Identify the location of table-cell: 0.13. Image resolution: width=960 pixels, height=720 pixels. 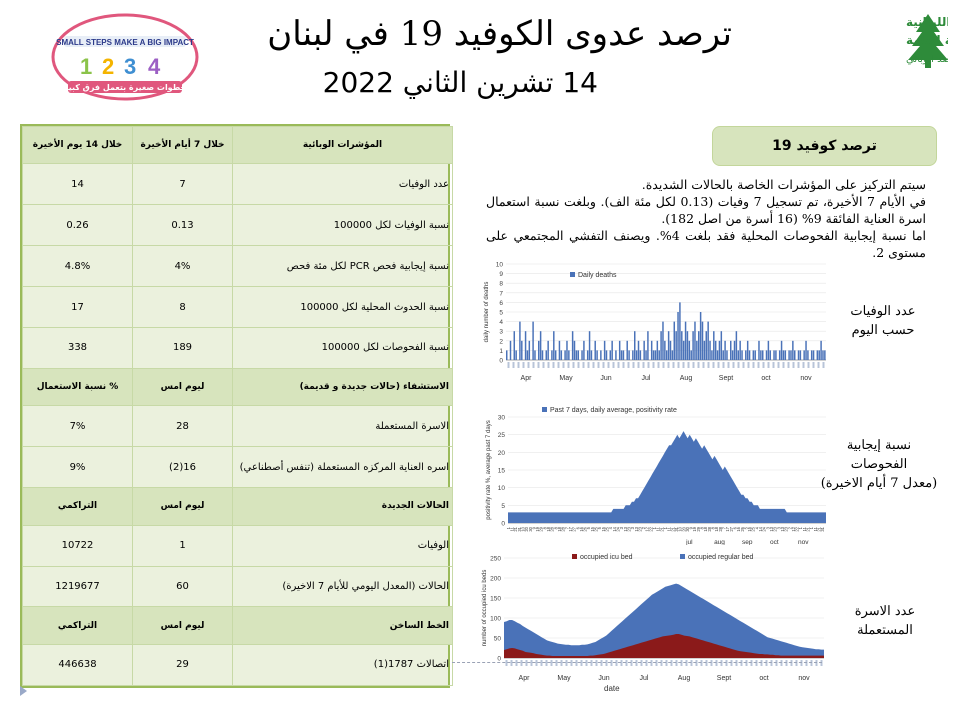
(182, 225).